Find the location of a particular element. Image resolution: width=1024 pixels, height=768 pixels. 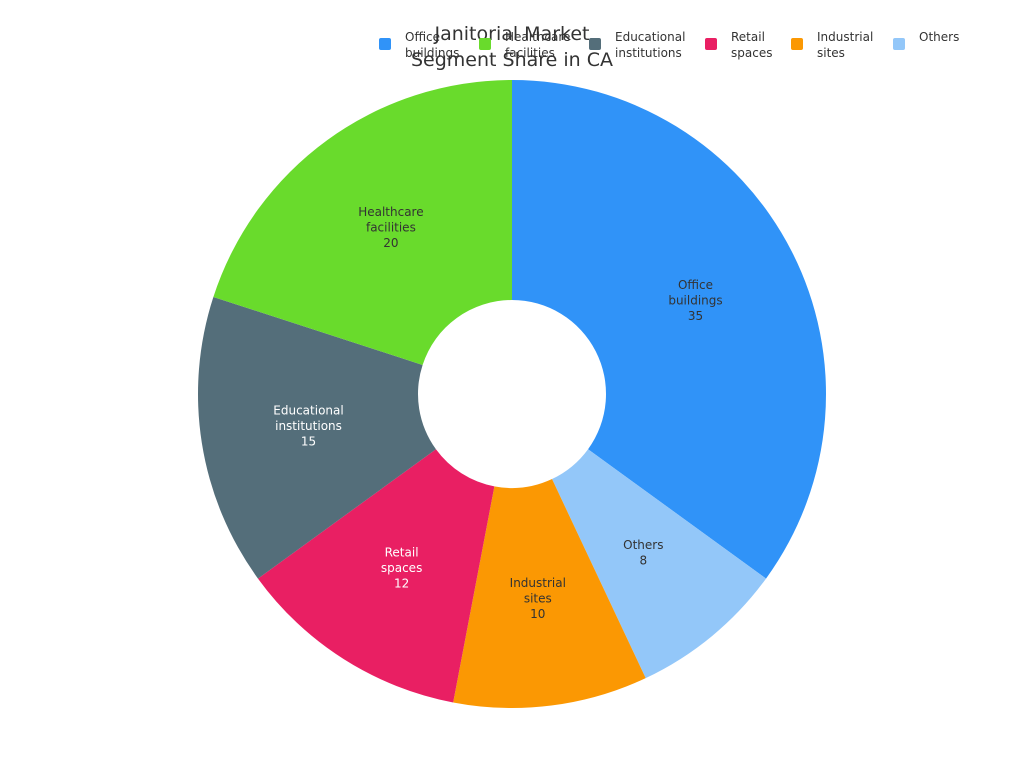

slice-name-label: Industrial is located at coordinates (538, 583).